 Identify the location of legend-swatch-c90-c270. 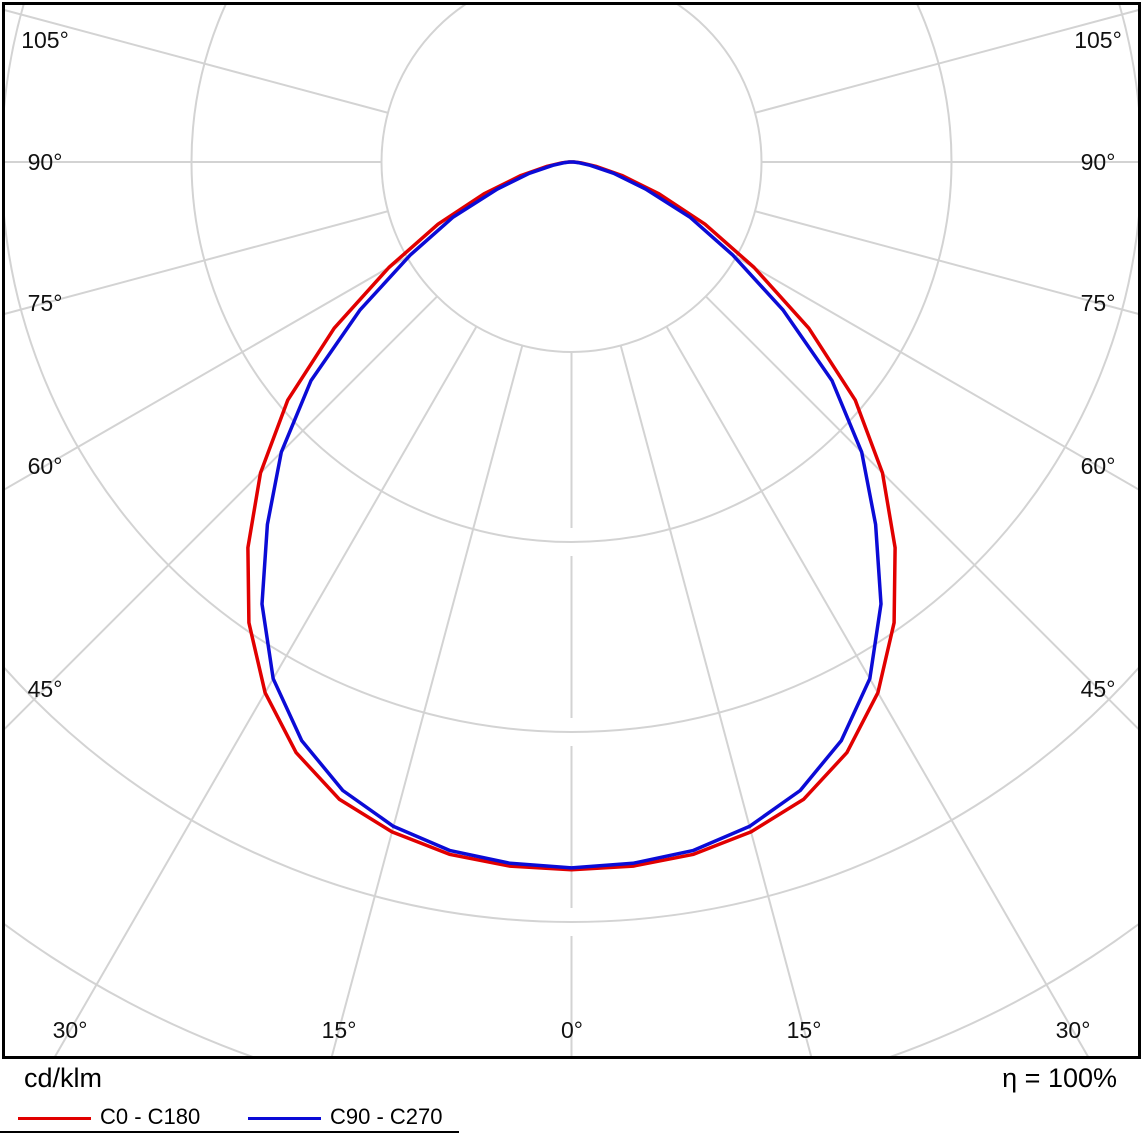
(284, 1118).